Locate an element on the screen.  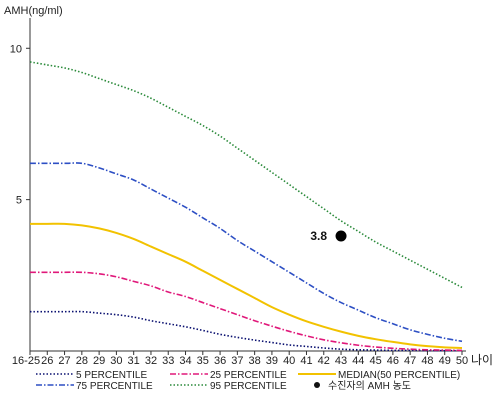
annotations: 3.8 is located at coordinates (328, 236).